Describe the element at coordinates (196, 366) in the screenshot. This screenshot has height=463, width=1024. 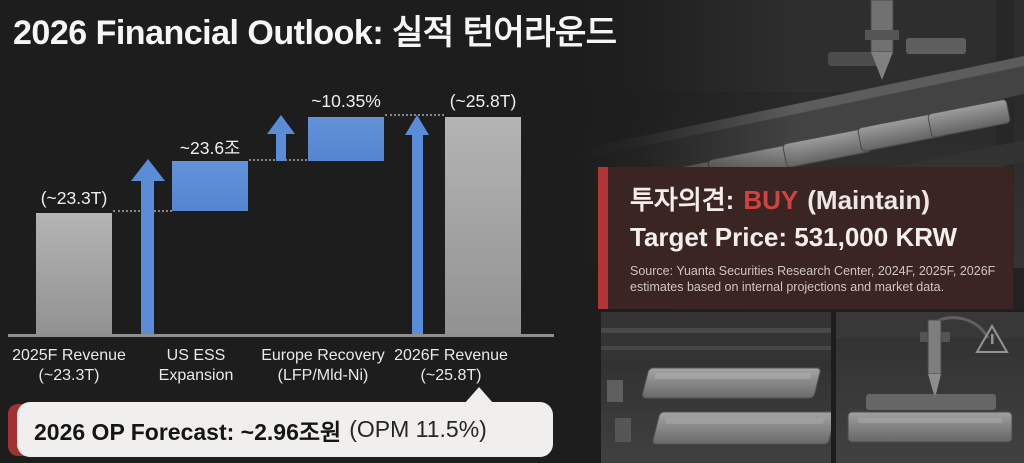
I see `axis-label-us-ess: US ESS Expansion` at that location.